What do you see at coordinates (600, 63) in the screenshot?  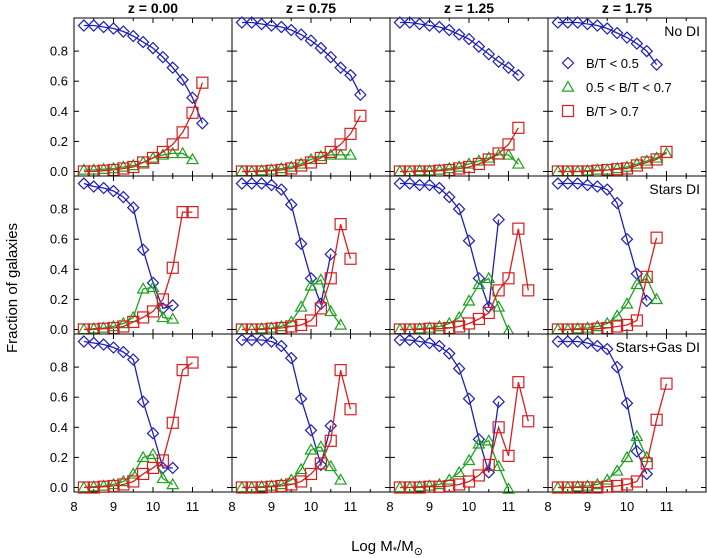 I see `legend-entry: B/T < 0.5` at bounding box center [600, 63].